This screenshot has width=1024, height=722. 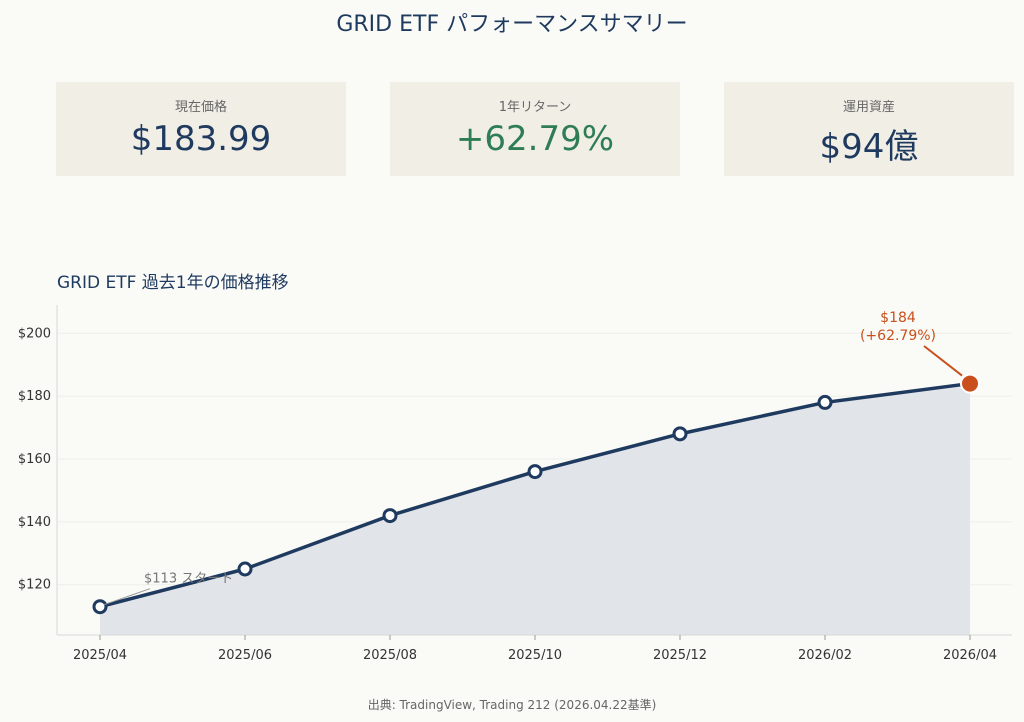 What do you see at coordinates (970, 655) in the screenshot?
I see `x-tick-label: 2026/04` at bounding box center [970, 655].